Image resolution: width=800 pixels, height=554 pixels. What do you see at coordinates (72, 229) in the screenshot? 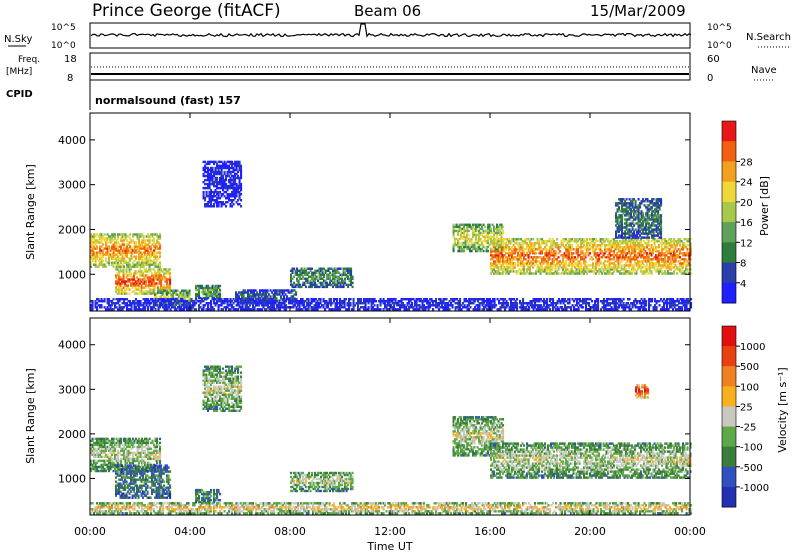
I see `power-ytick-label: 2000` at bounding box center [72, 229].